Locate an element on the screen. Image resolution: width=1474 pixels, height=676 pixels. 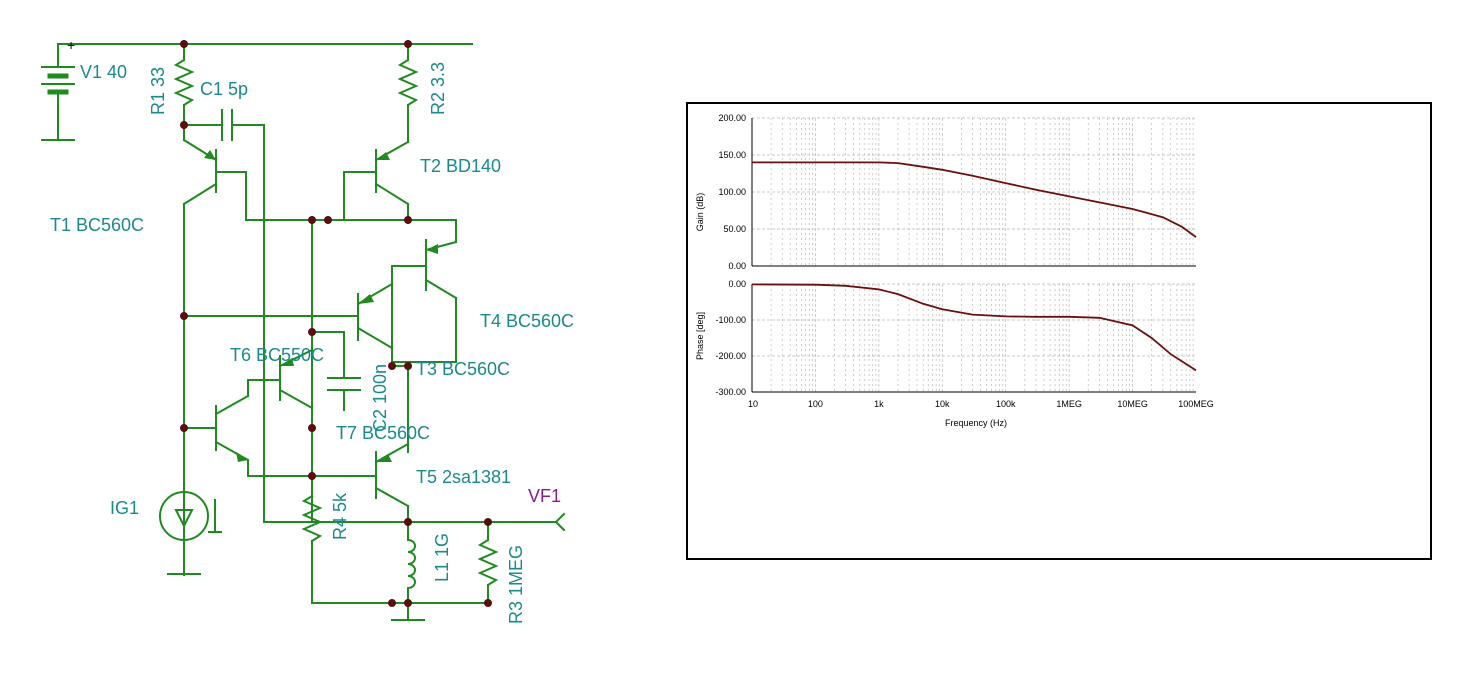
frequency-axis-label: Frequency (Hz) is located at coordinates (976, 423).